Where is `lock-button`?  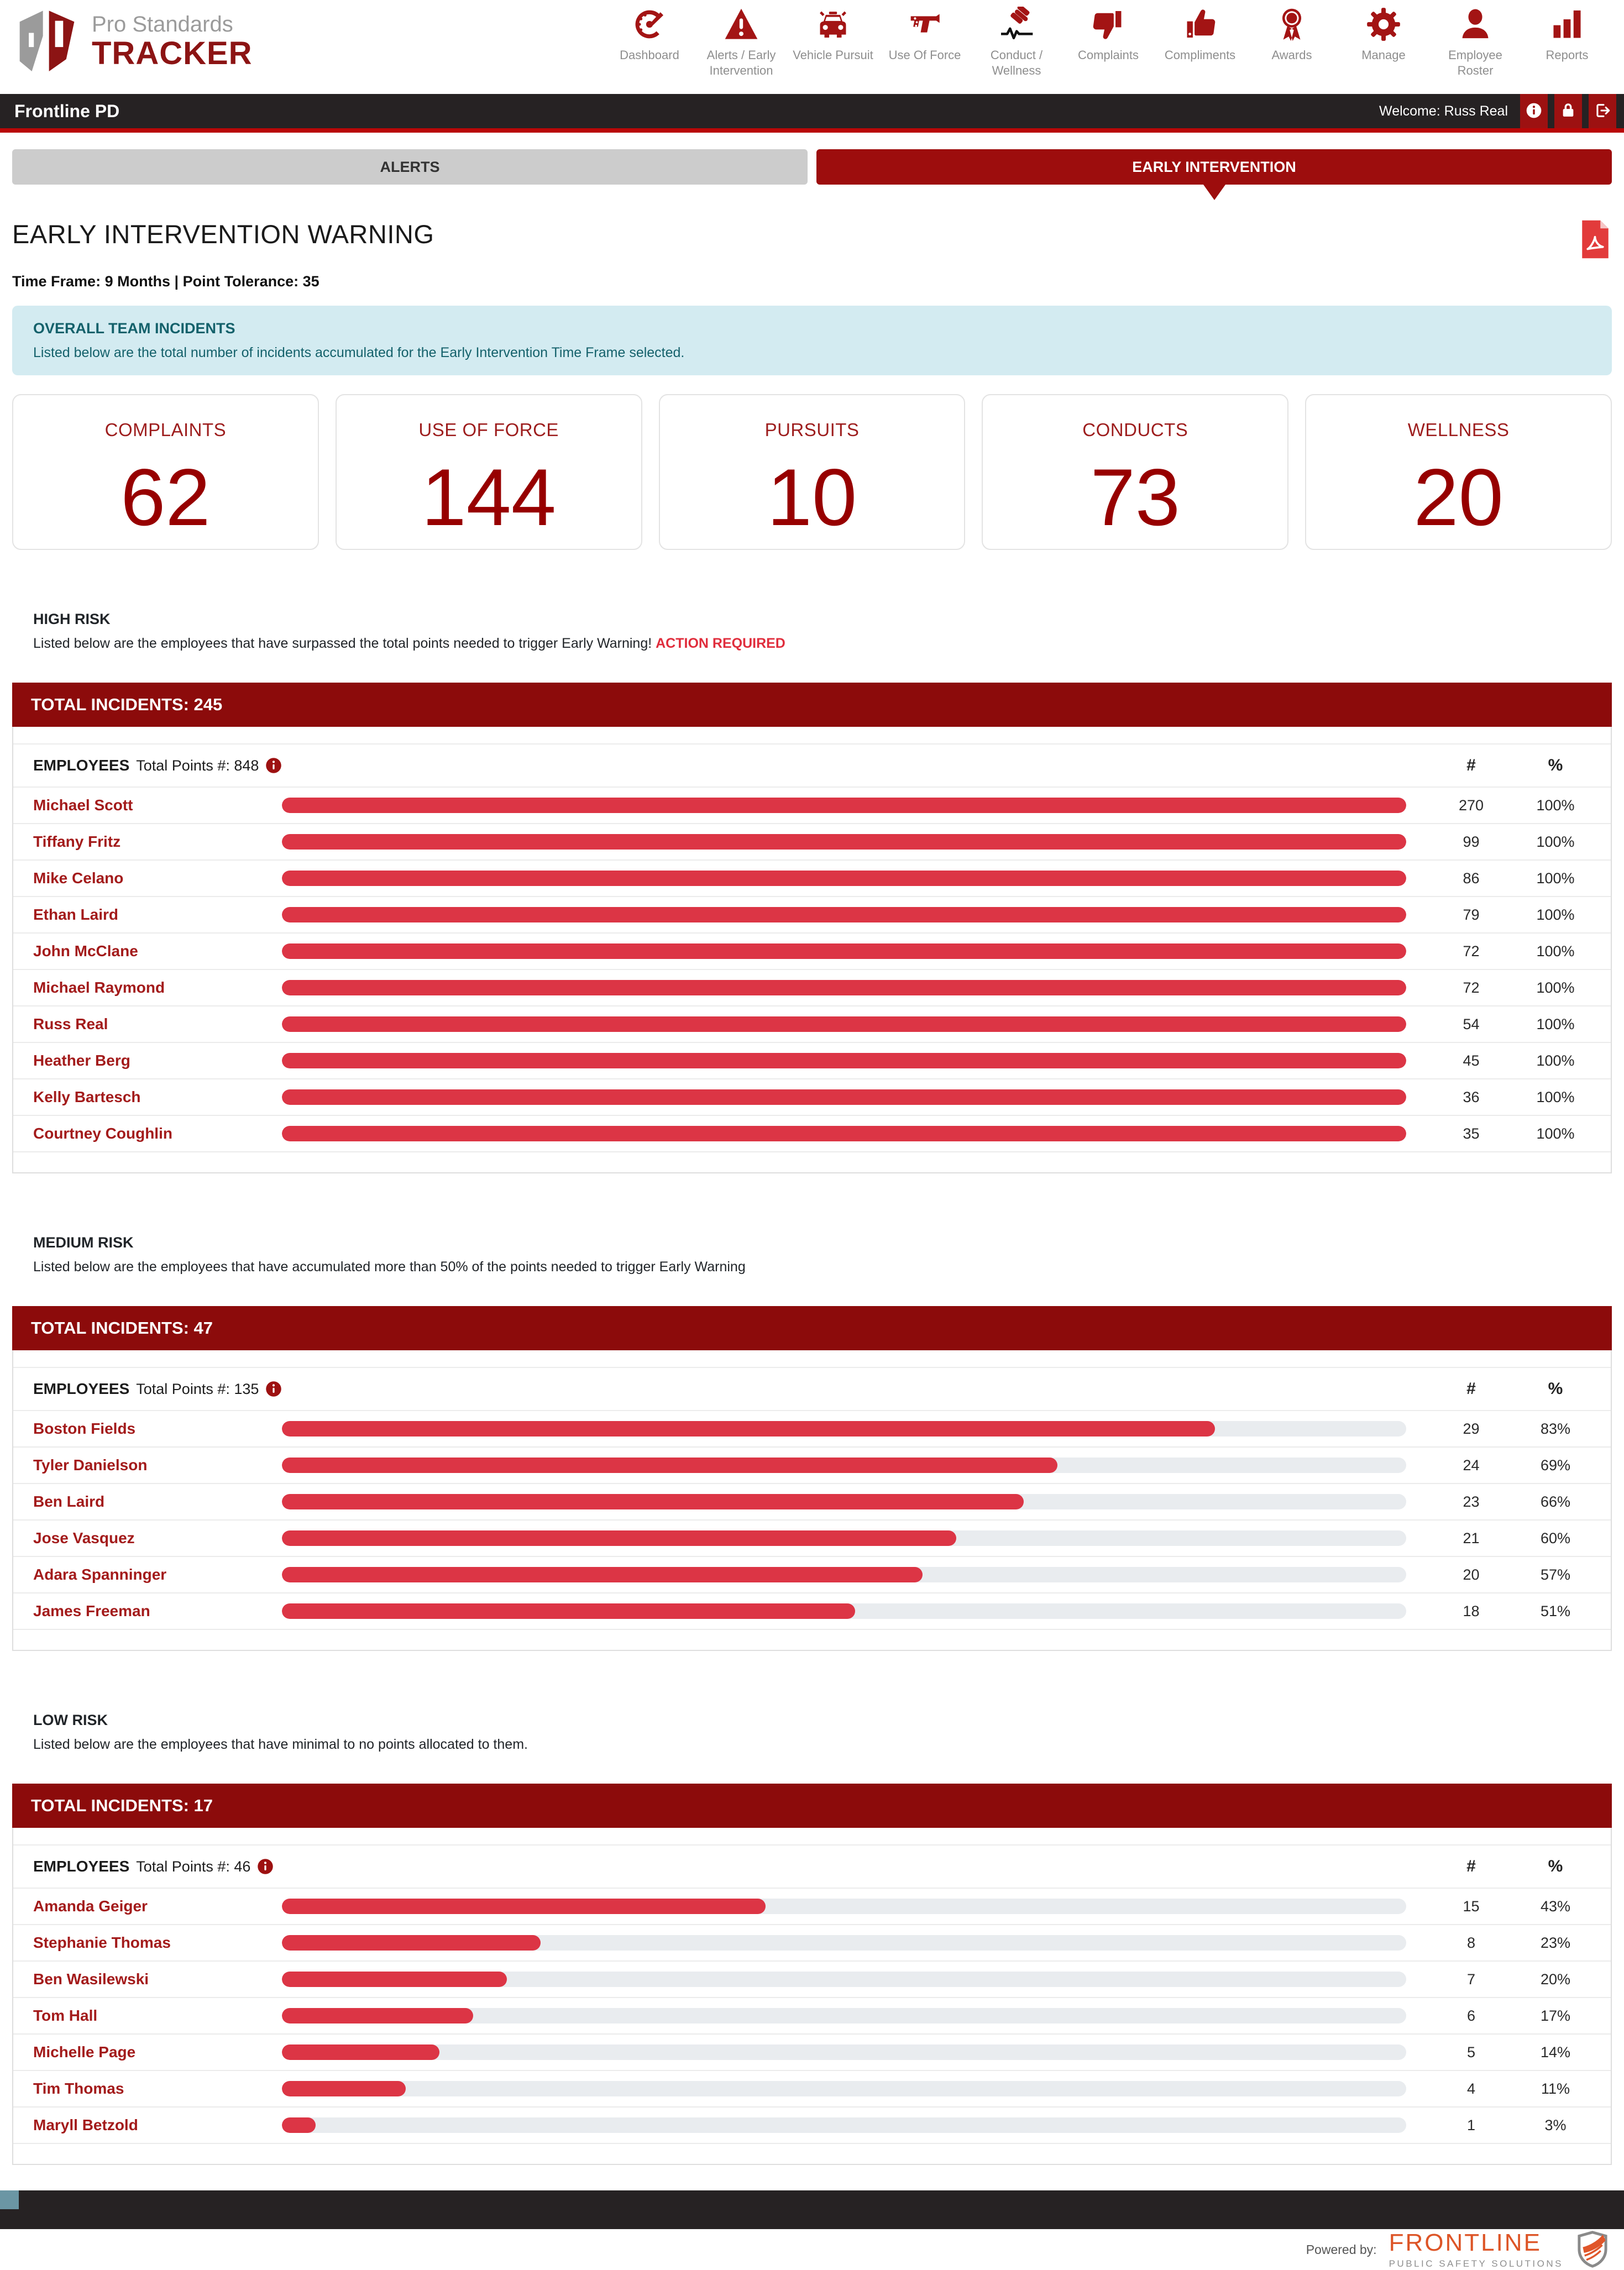
lock-button is located at coordinates (1568, 111).